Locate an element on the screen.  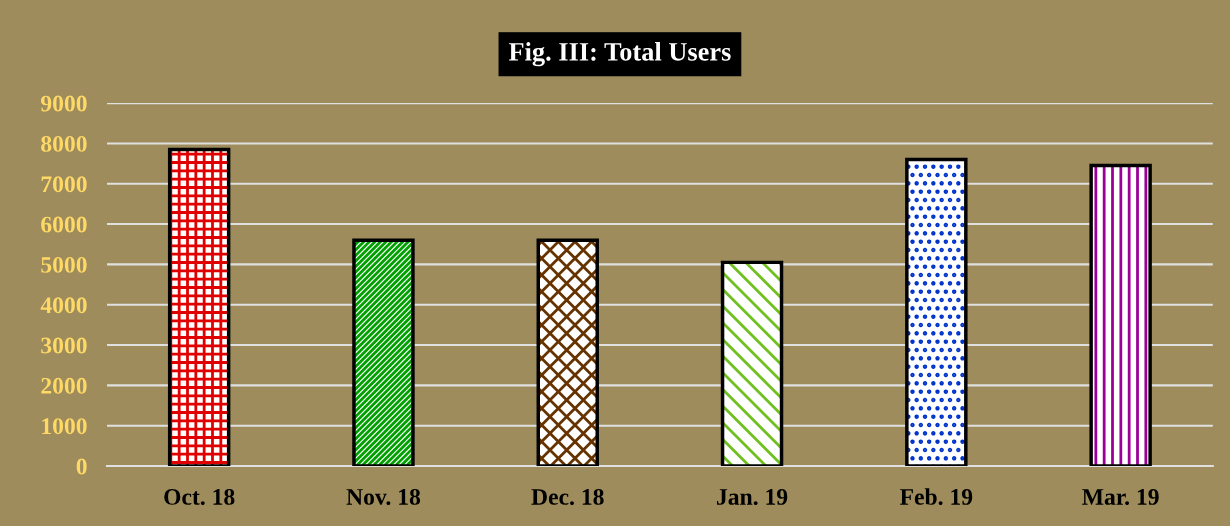
y-tick-label: 3000 is located at coordinates (64, 345).